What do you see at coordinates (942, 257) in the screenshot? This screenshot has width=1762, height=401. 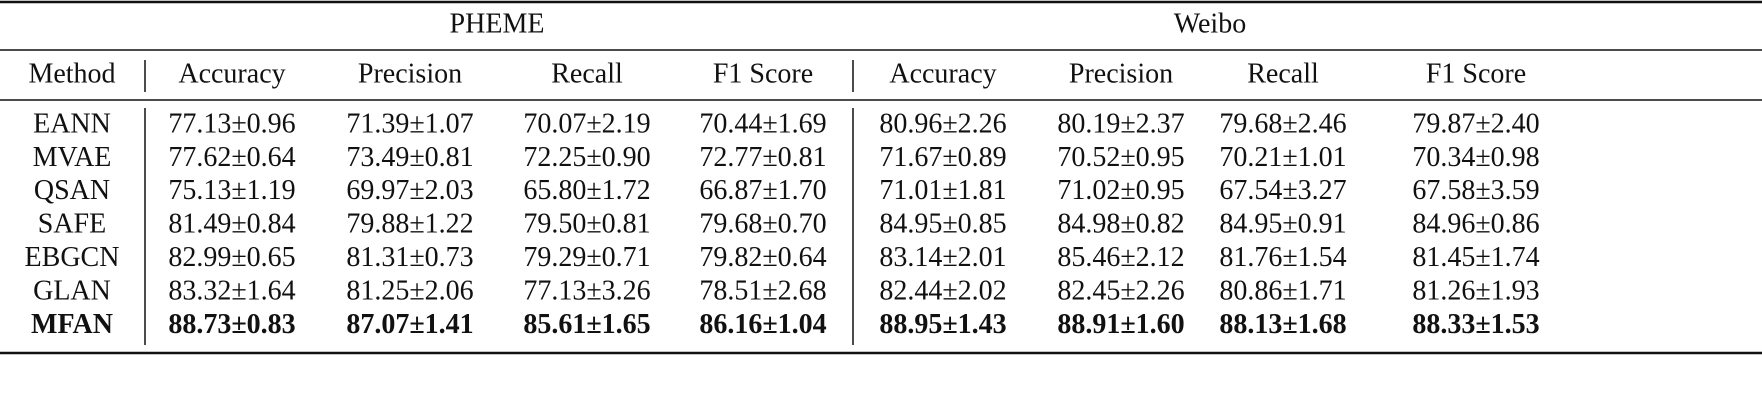 I see `metric-cell: 83.14±2.01` at bounding box center [942, 257].